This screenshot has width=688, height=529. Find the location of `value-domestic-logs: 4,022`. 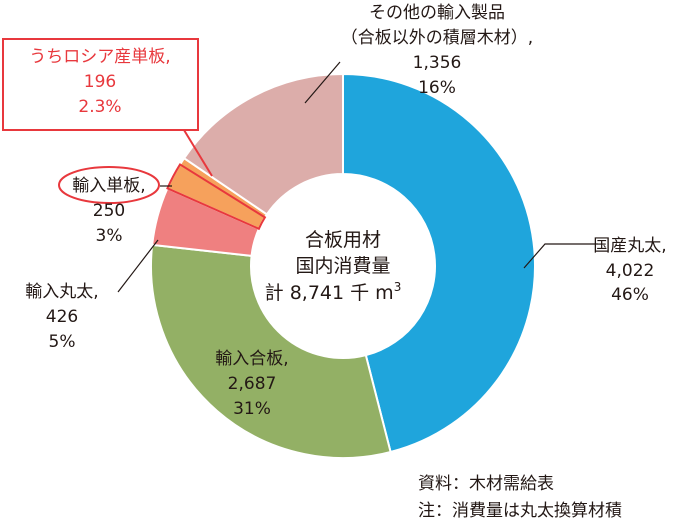

value-domestic-logs: 4,022 is located at coordinates (630, 271).